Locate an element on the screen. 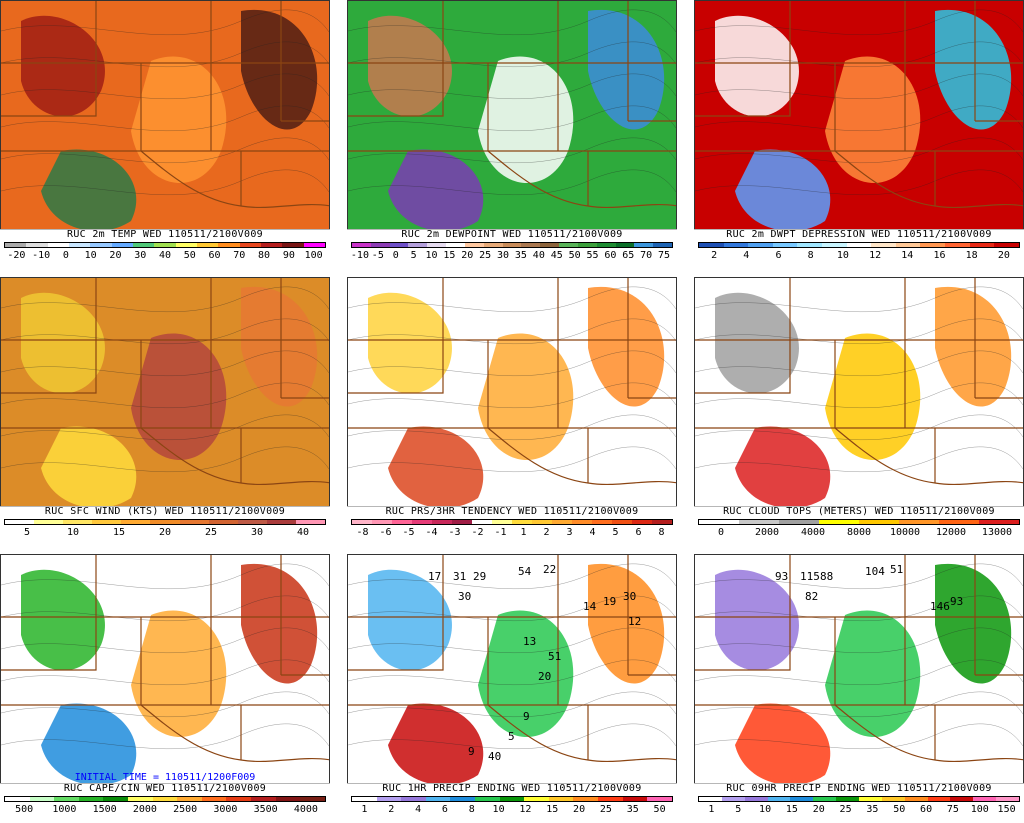  colorbar-tick-label: 40 is located at coordinates (538, 255).